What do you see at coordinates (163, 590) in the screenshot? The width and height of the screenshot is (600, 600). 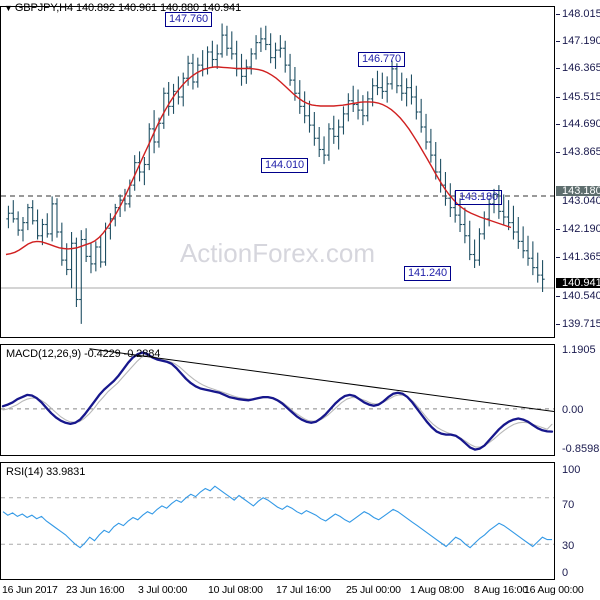 I see `date-tick-2: 3 Jul 00:00` at bounding box center [163, 590].